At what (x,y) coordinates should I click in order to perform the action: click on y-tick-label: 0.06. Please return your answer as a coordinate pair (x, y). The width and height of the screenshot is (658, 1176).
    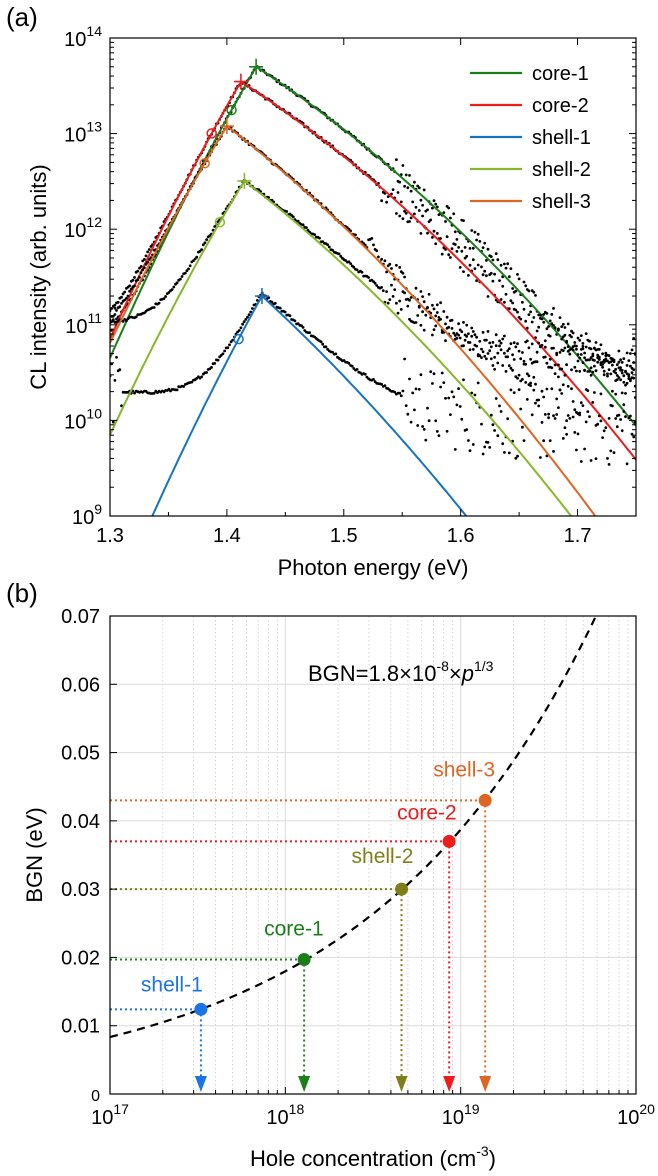
    Looking at the image, I should click on (80, 685).